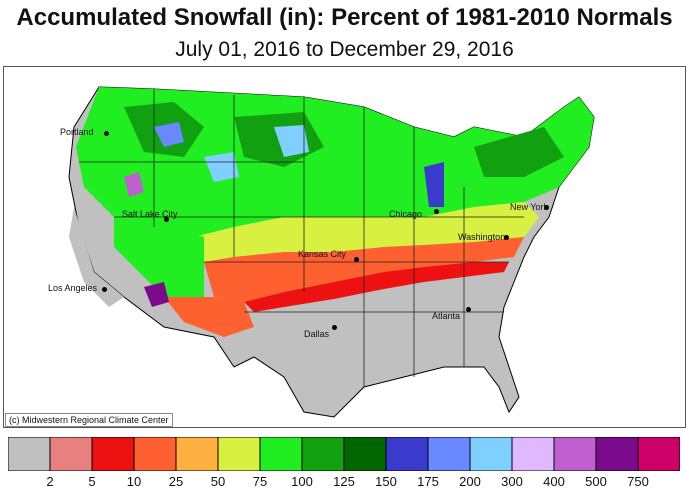  What do you see at coordinates (554, 481) in the screenshot?
I see `legend-tick-label: 400` at bounding box center [554, 481].